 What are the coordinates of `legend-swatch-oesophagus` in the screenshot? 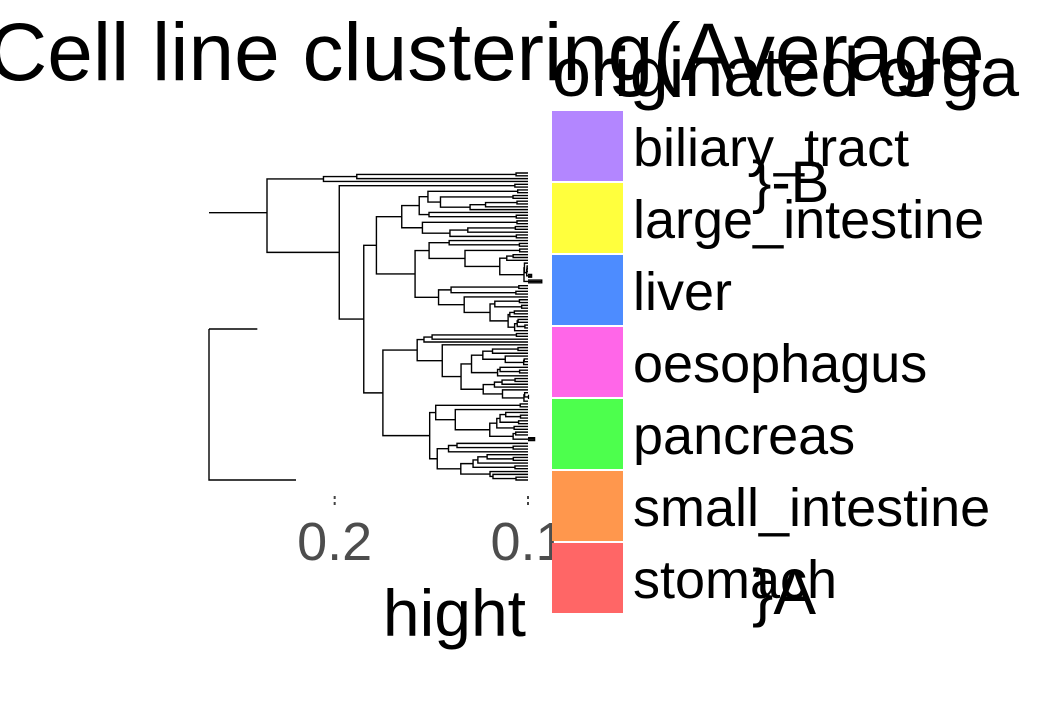 It's located at (587, 362).